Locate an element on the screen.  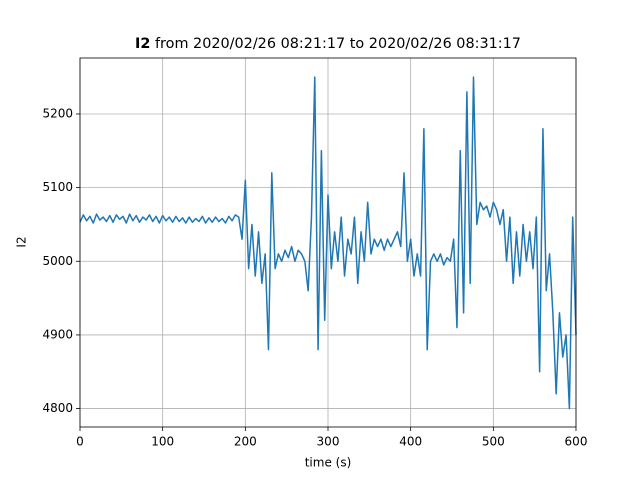
title-bold: I2 is located at coordinates (142, 44).